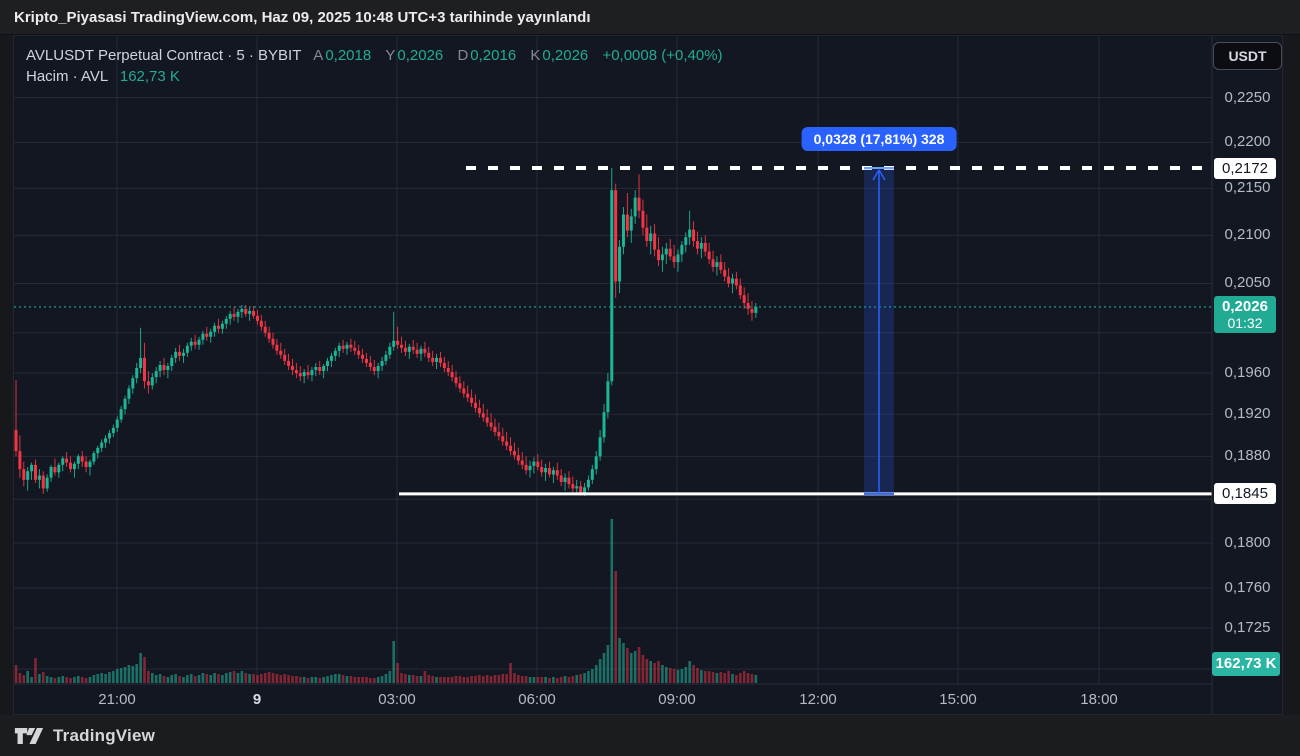 This screenshot has height=756, width=1300. I want to click on time-axis: 21:00 9 03:00 06:00 09:00 12:00 15:00 18:00, so click(613, 699).